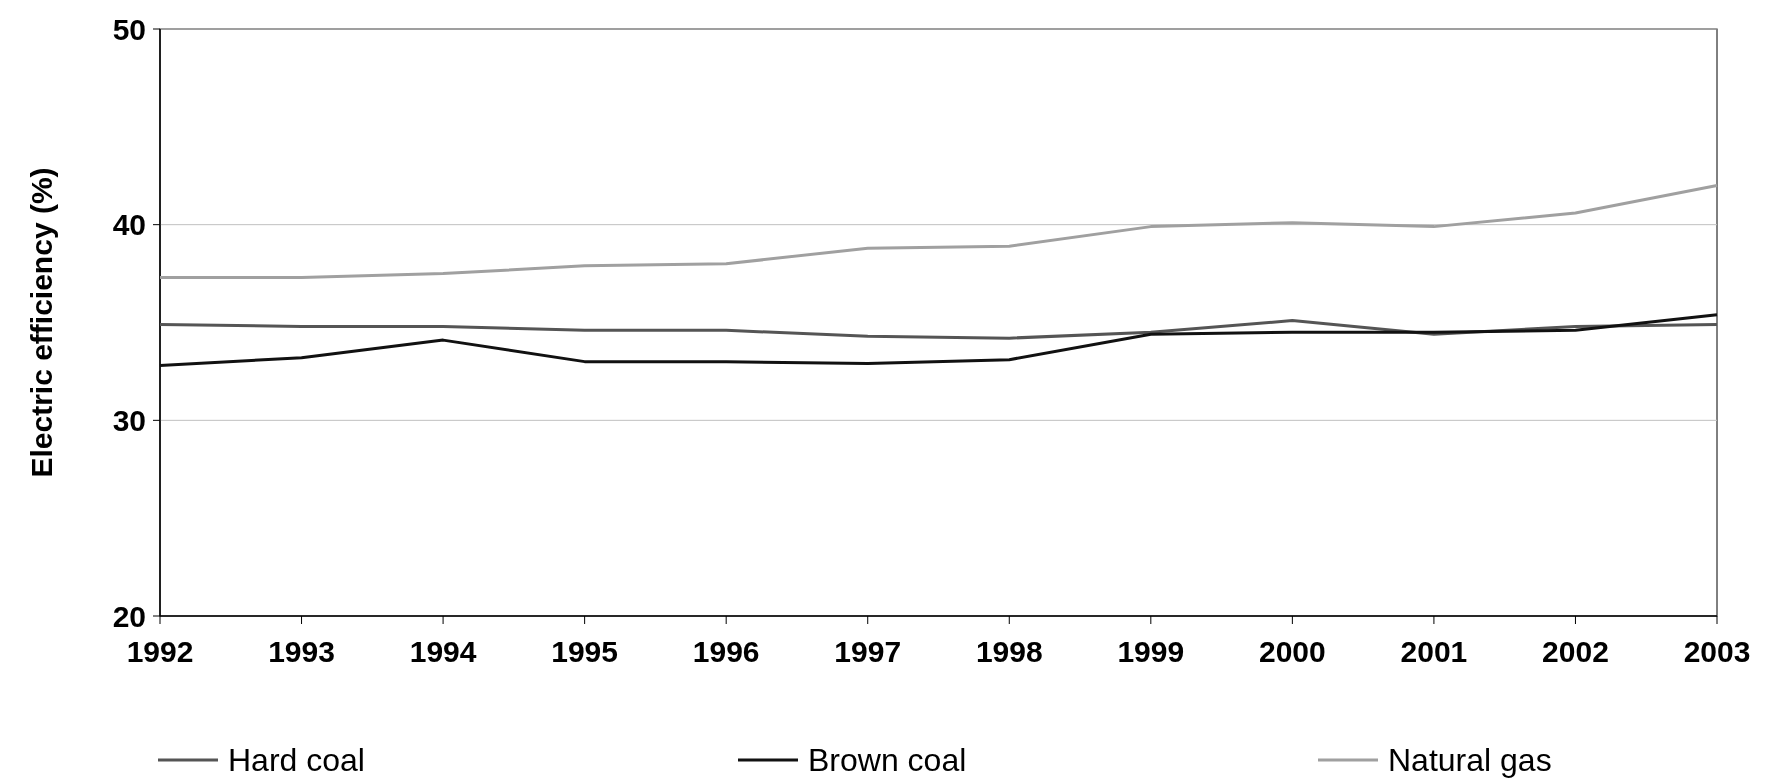 The height and width of the screenshot is (779, 1769). What do you see at coordinates (868, 651) in the screenshot?
I see `x-tick-label: 1997` at bounding box center [868, 651].